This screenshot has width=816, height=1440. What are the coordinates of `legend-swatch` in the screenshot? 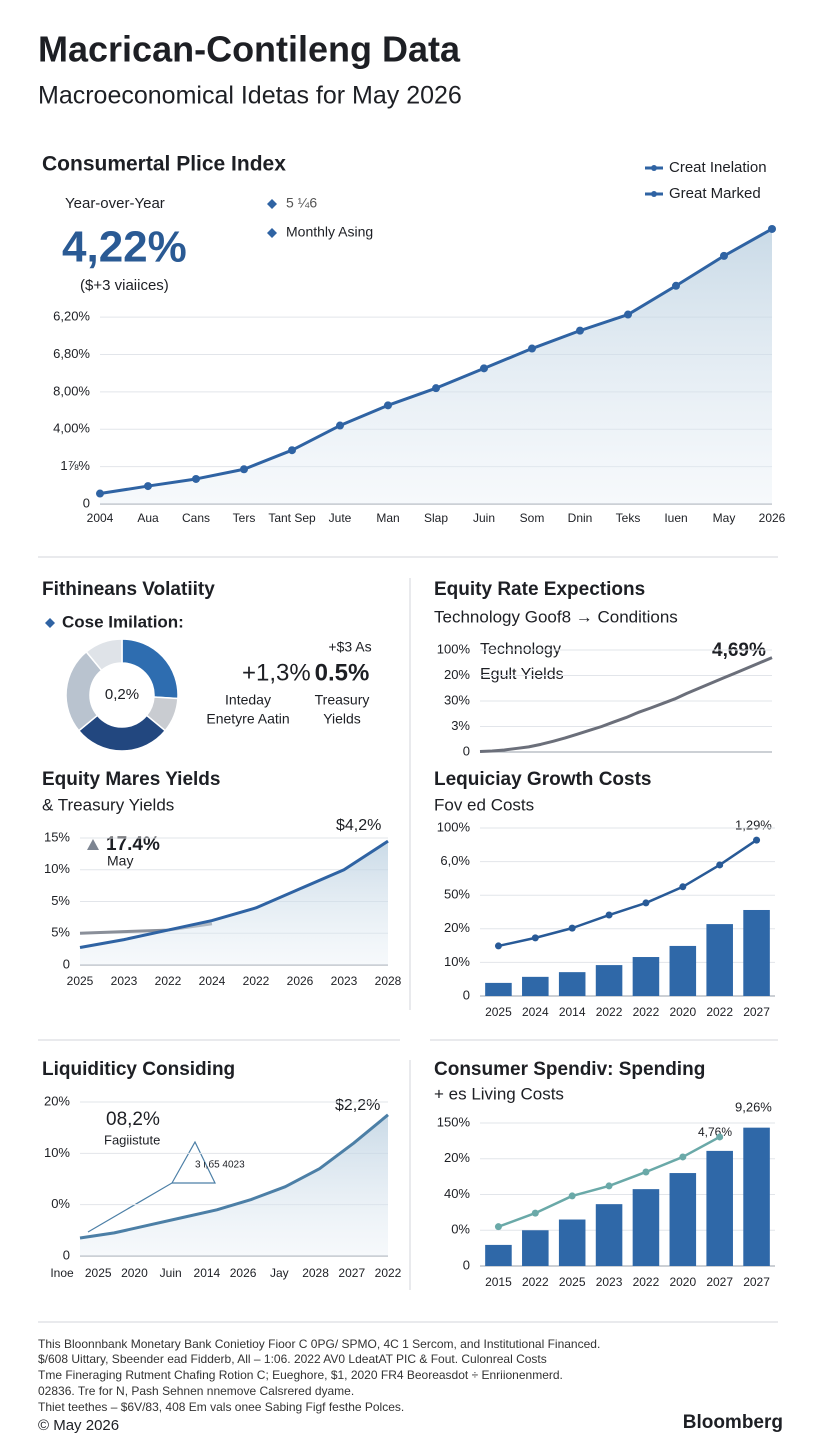 It's located at (654, 168).